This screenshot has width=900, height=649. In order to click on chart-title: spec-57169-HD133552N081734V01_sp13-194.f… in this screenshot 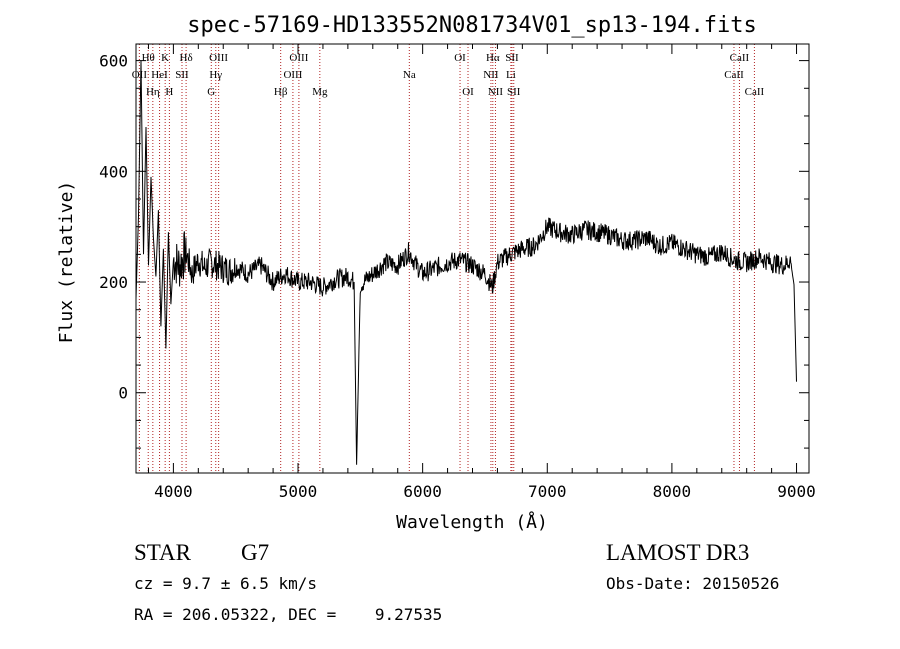, I will do `click(472, 25)`.